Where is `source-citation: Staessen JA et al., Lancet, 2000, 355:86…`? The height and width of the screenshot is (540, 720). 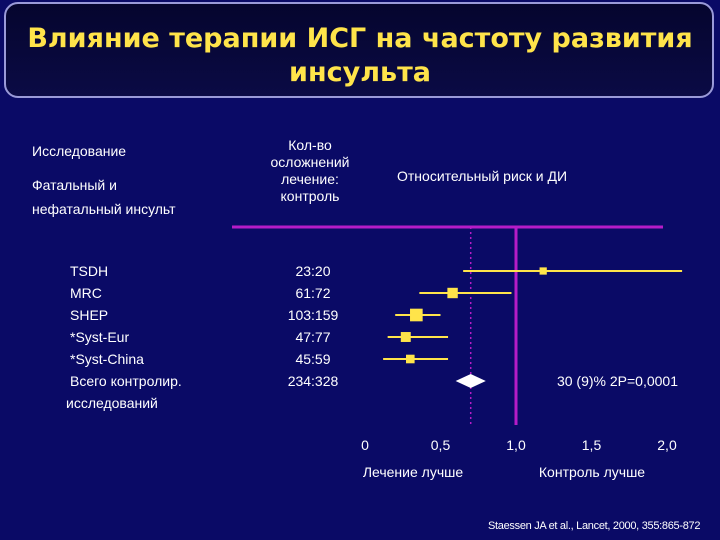
source-citation: Staessen JA et al., Lancet, 2000, 355:86… is located at coordinates (594, 526).